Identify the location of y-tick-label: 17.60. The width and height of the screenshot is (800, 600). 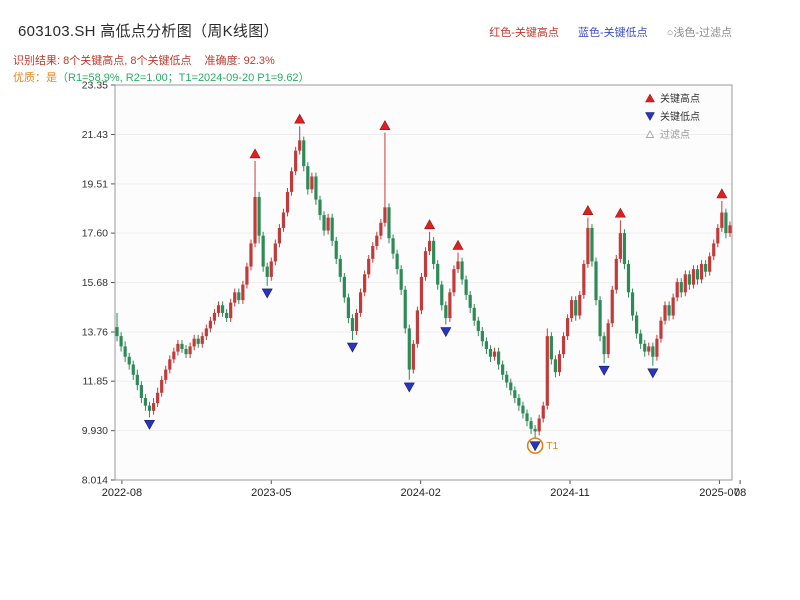
(95, 234).